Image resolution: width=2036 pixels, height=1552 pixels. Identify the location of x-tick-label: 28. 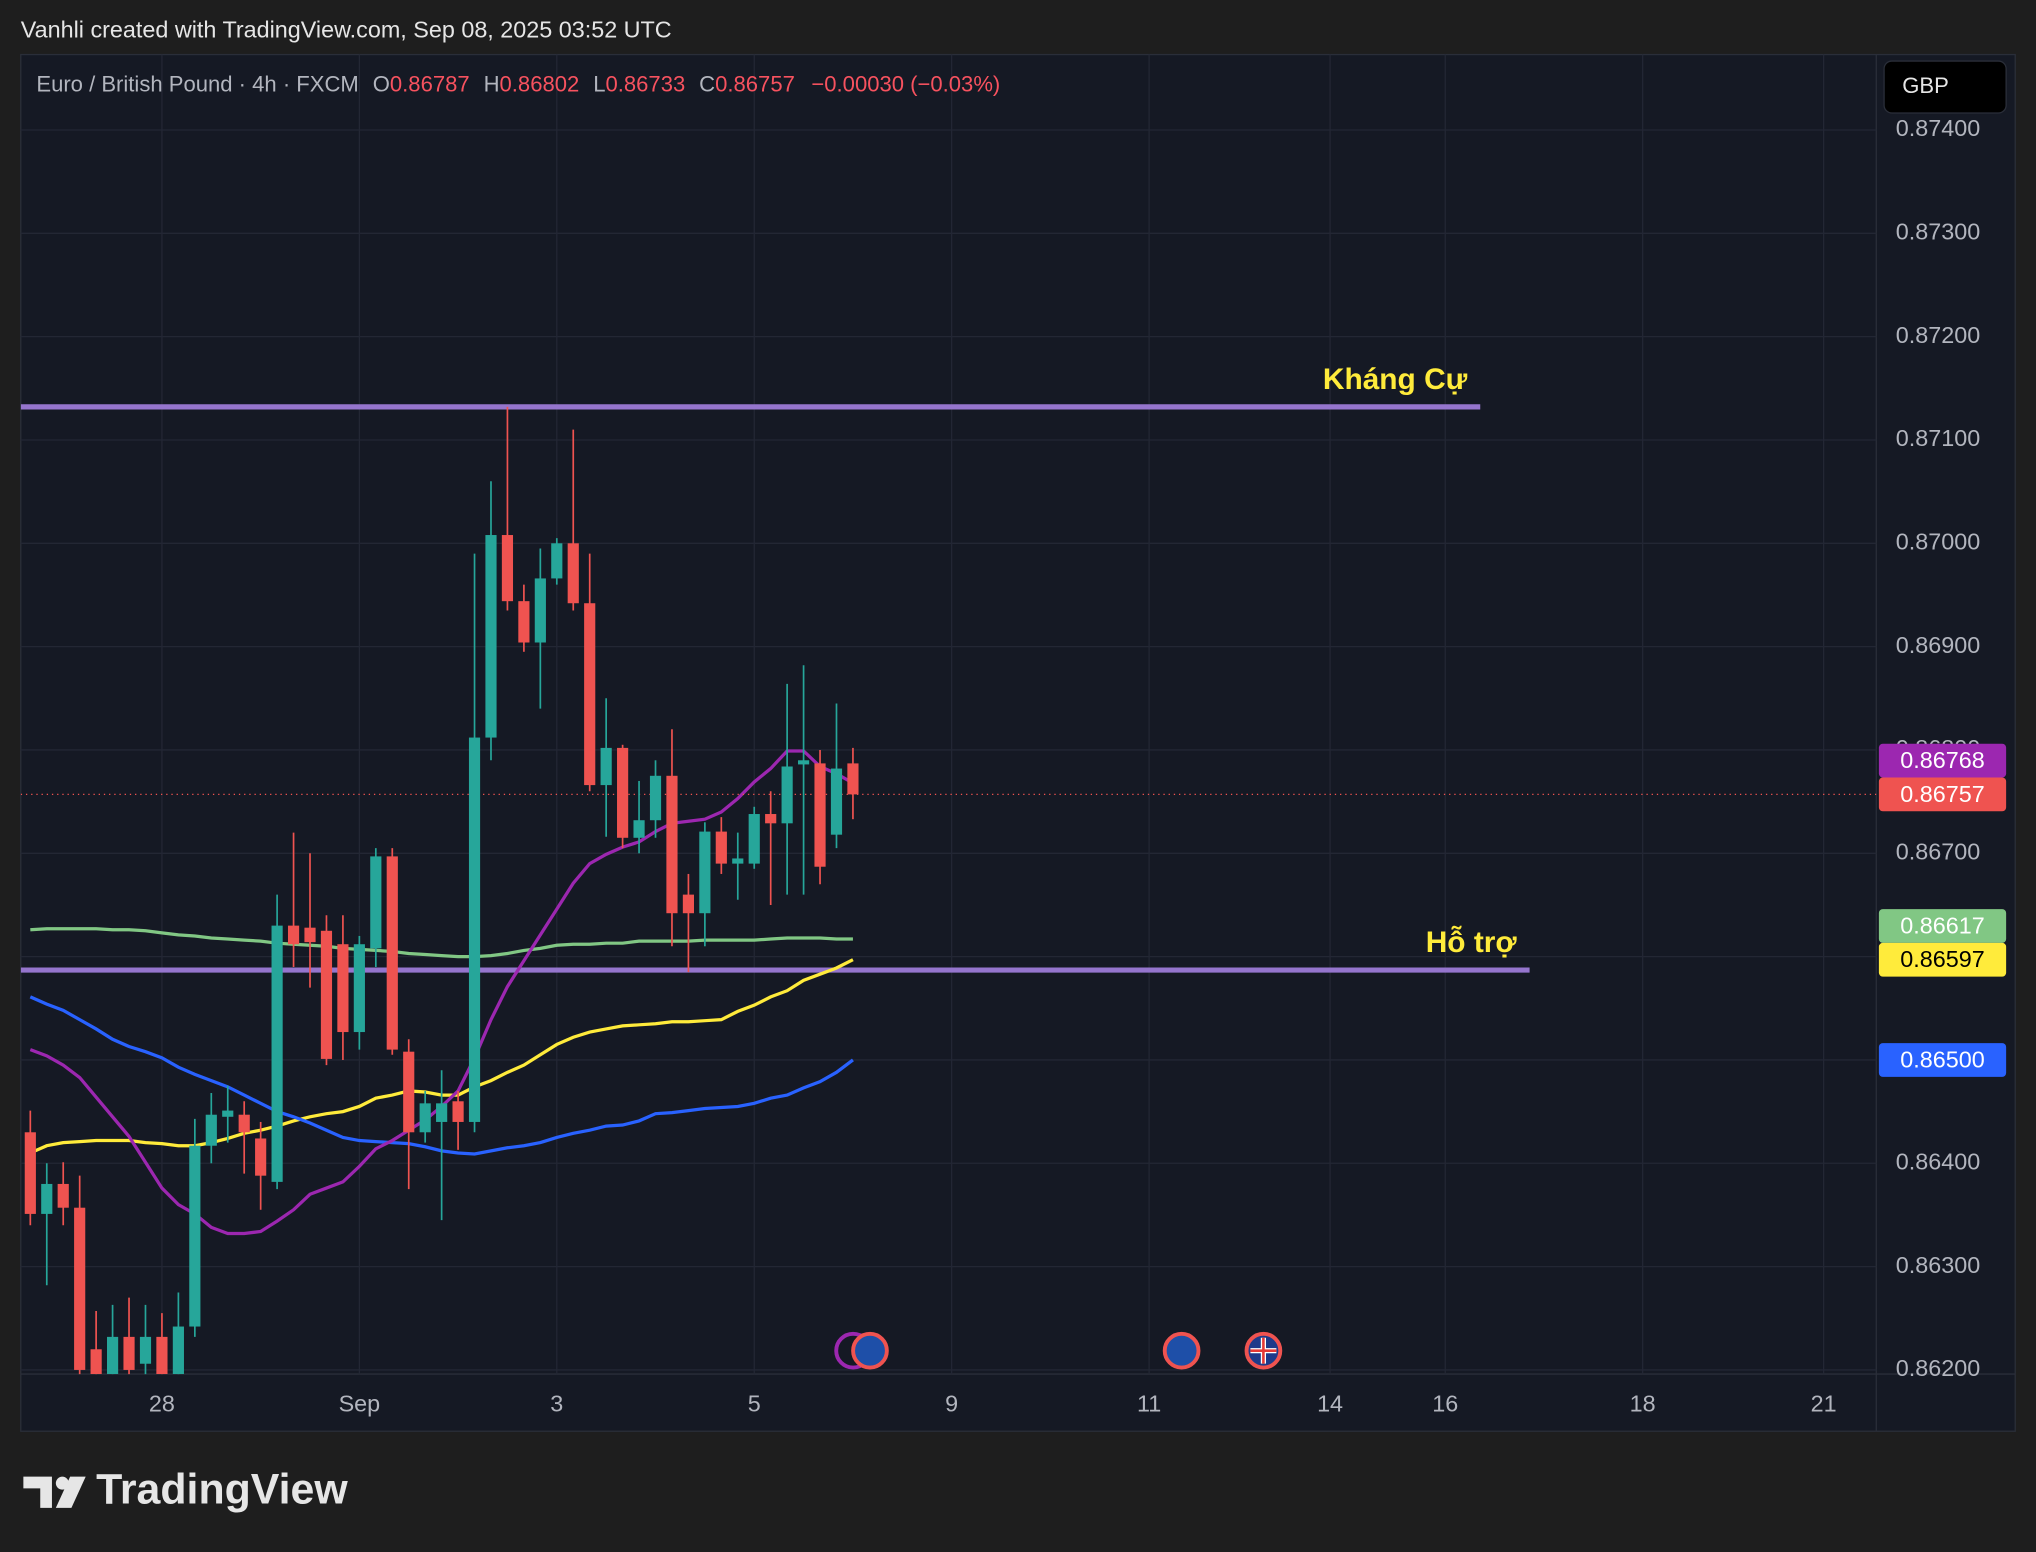
(162, 1403).